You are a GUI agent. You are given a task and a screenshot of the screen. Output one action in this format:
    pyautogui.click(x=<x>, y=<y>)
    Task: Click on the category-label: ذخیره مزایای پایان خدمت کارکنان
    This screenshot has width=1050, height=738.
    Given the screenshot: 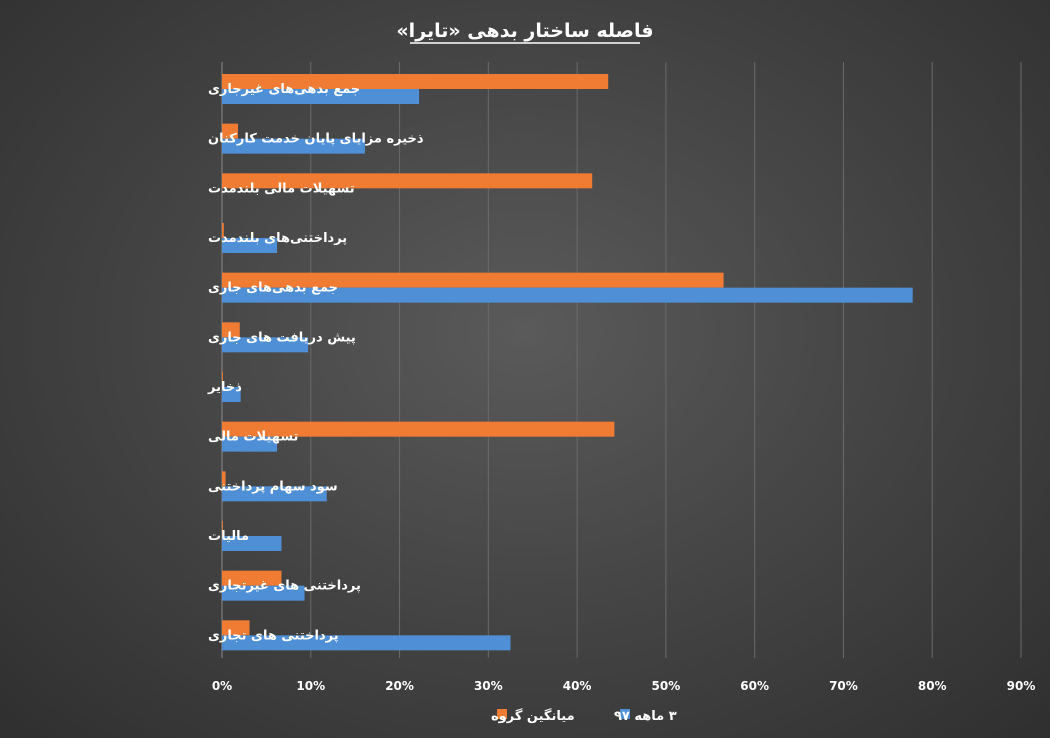 What is the action you would take?
    pyautogui.click(x=316, y=139)
    